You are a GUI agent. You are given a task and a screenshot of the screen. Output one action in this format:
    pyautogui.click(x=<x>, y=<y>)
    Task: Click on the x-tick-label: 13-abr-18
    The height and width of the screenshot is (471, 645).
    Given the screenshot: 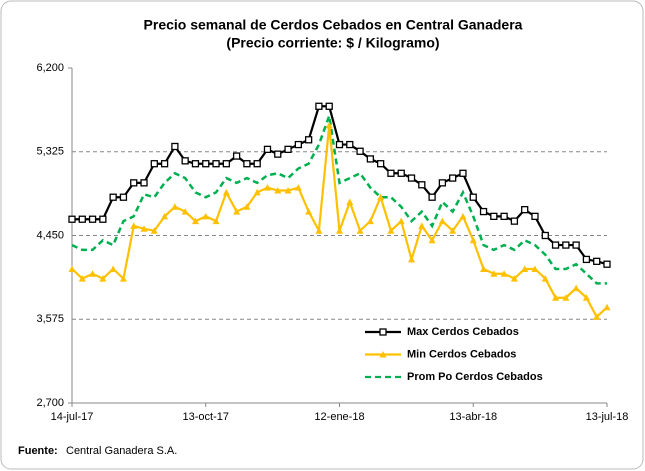 What is the action you would take?
    pyautogui.click(x=473, y=417)
    